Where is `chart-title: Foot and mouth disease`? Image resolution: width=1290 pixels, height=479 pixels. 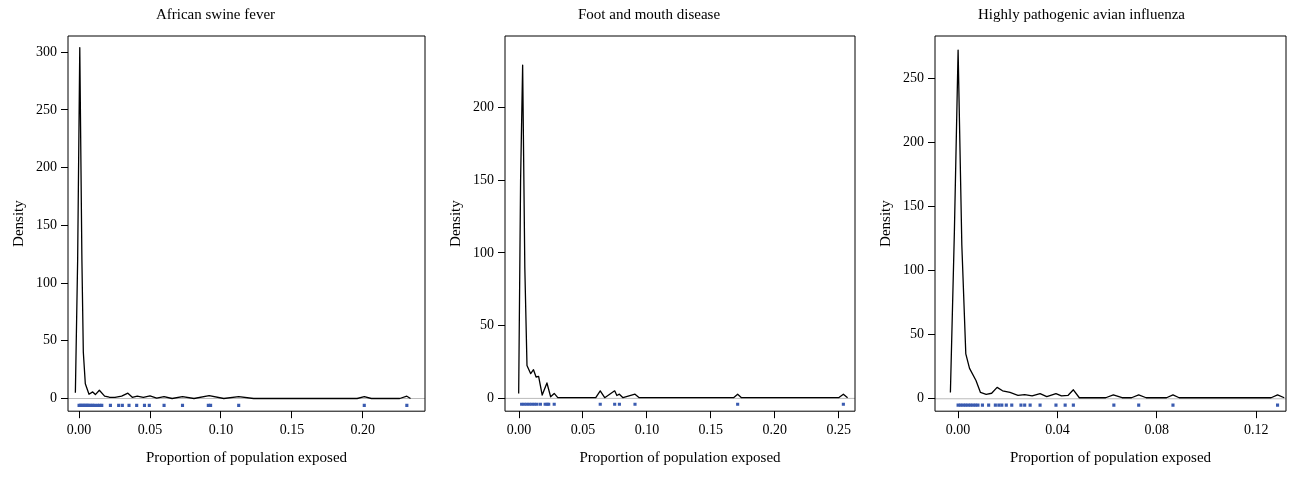 chart-title: Foot and mouth disease is located at coordinates (649, 13).